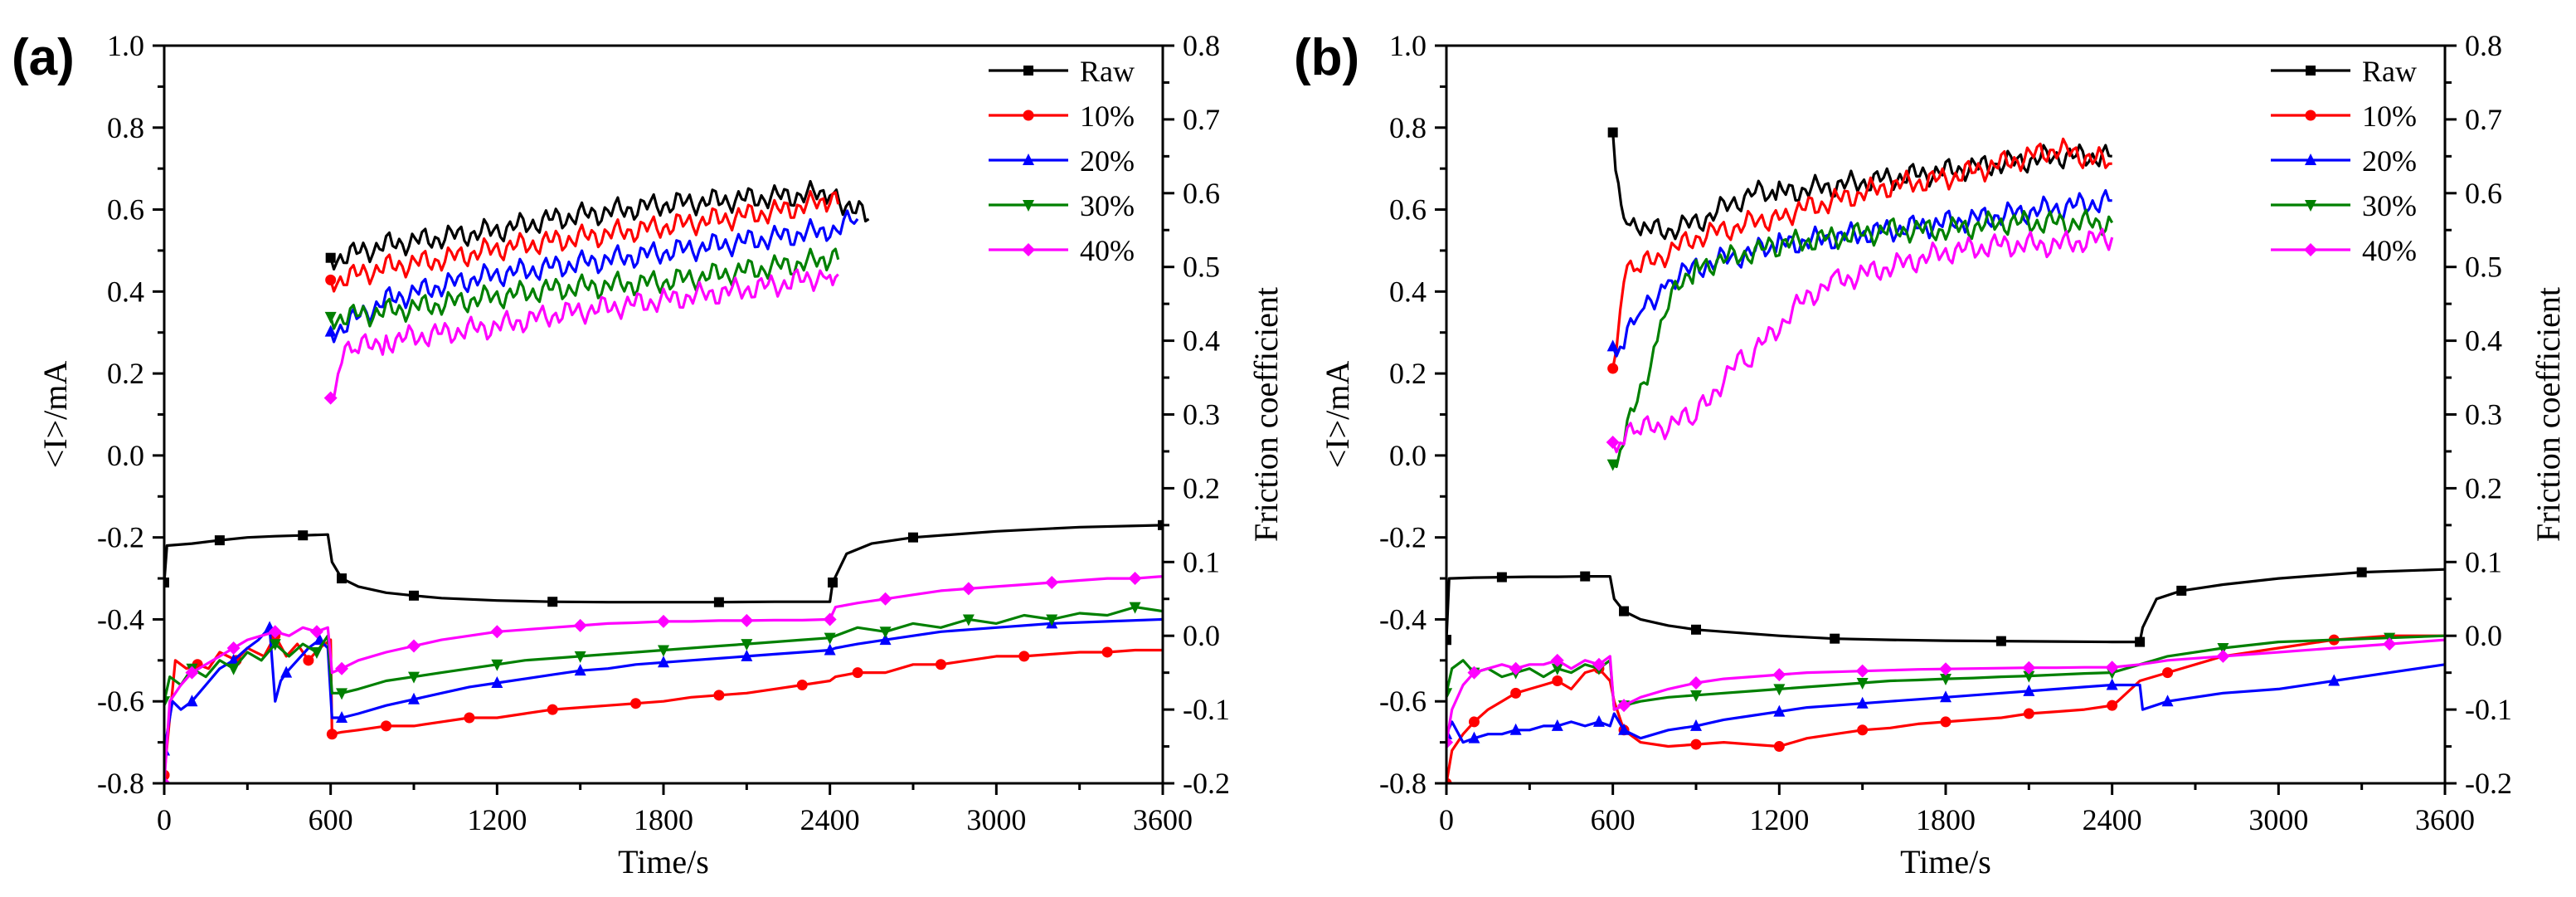 This screenshot has height=897, width=2576. What do you see at coordinates (584, 333) in the screenshot?
I see `friction-series-40pct` at bounding box center [584, 333].